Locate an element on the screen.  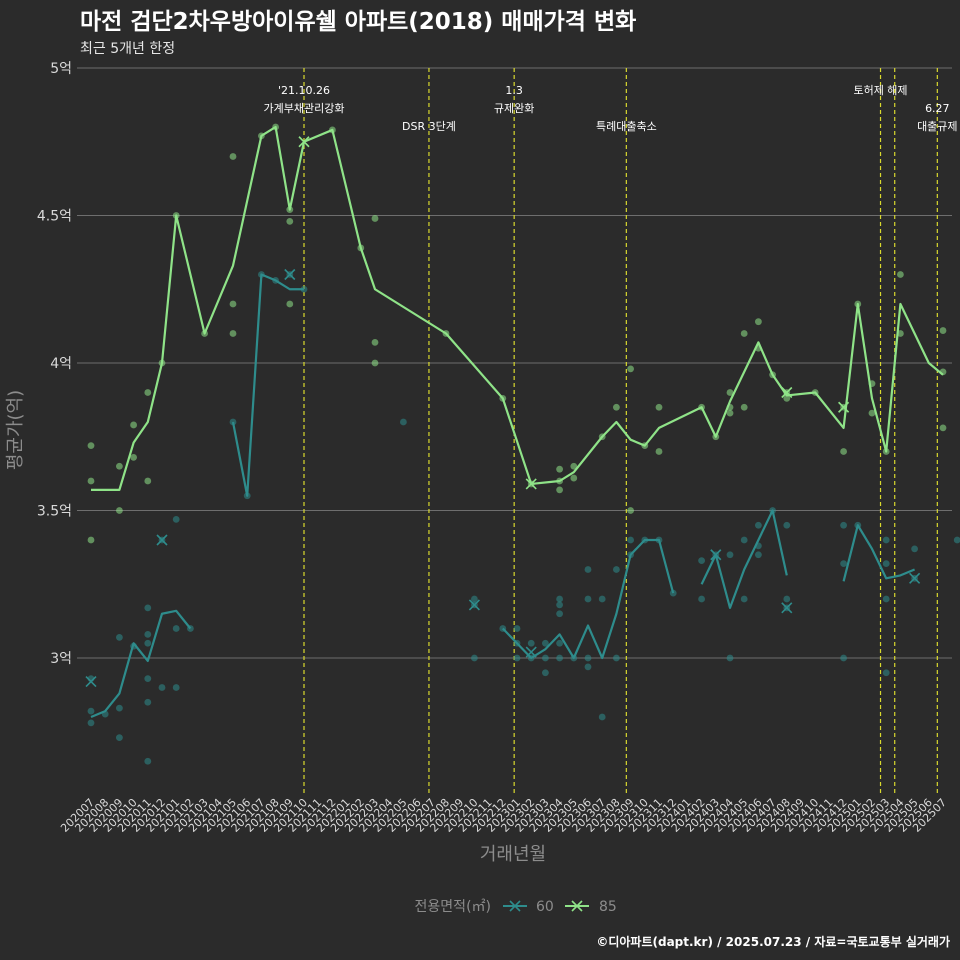
event-label: 규제완화 is located at coordinates (514, 108).